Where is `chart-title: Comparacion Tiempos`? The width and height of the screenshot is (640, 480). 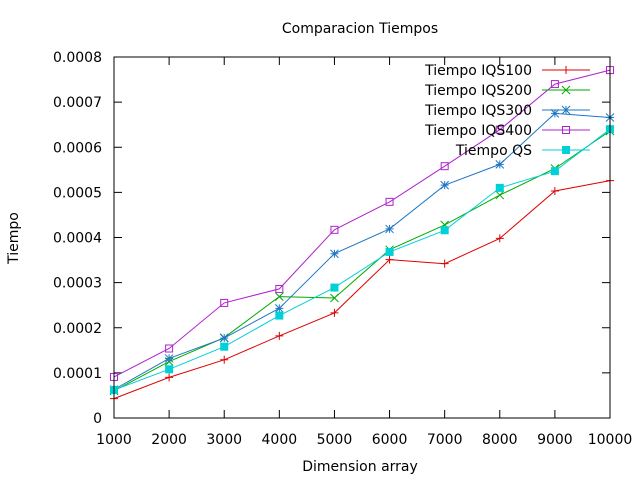 chart-title: Comparacion Tiempos is located at coordinates (360, 29).